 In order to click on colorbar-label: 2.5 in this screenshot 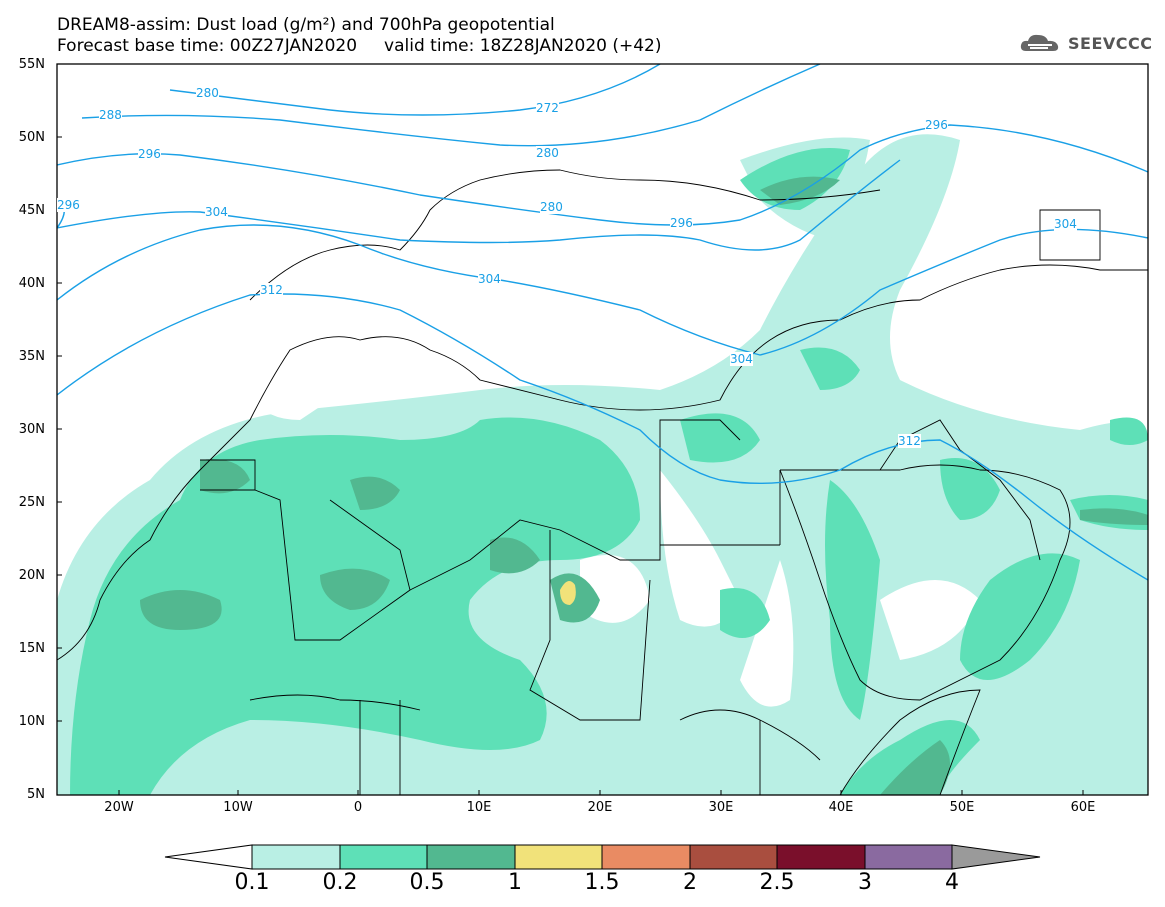, I will do `click(777, 882)`.